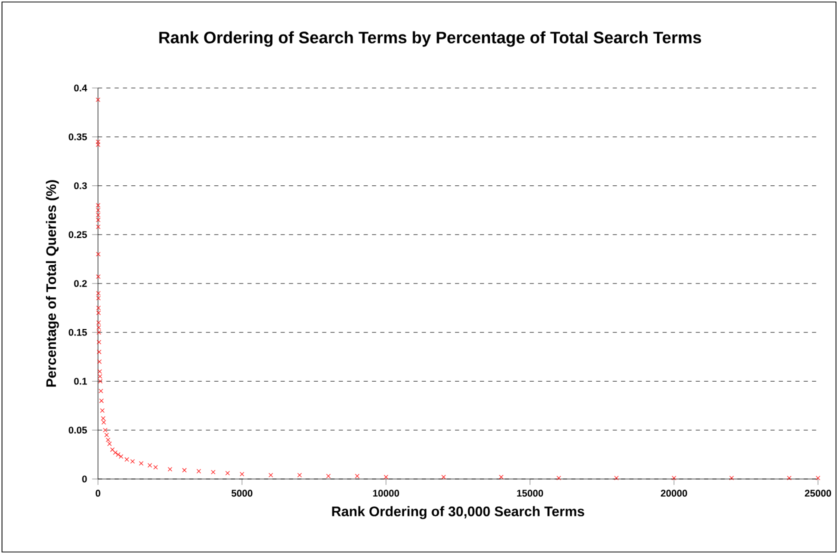  Describe the element at coordinates (674, 493) in the screenshot. I see `x-tick-label: 20000` at that location.